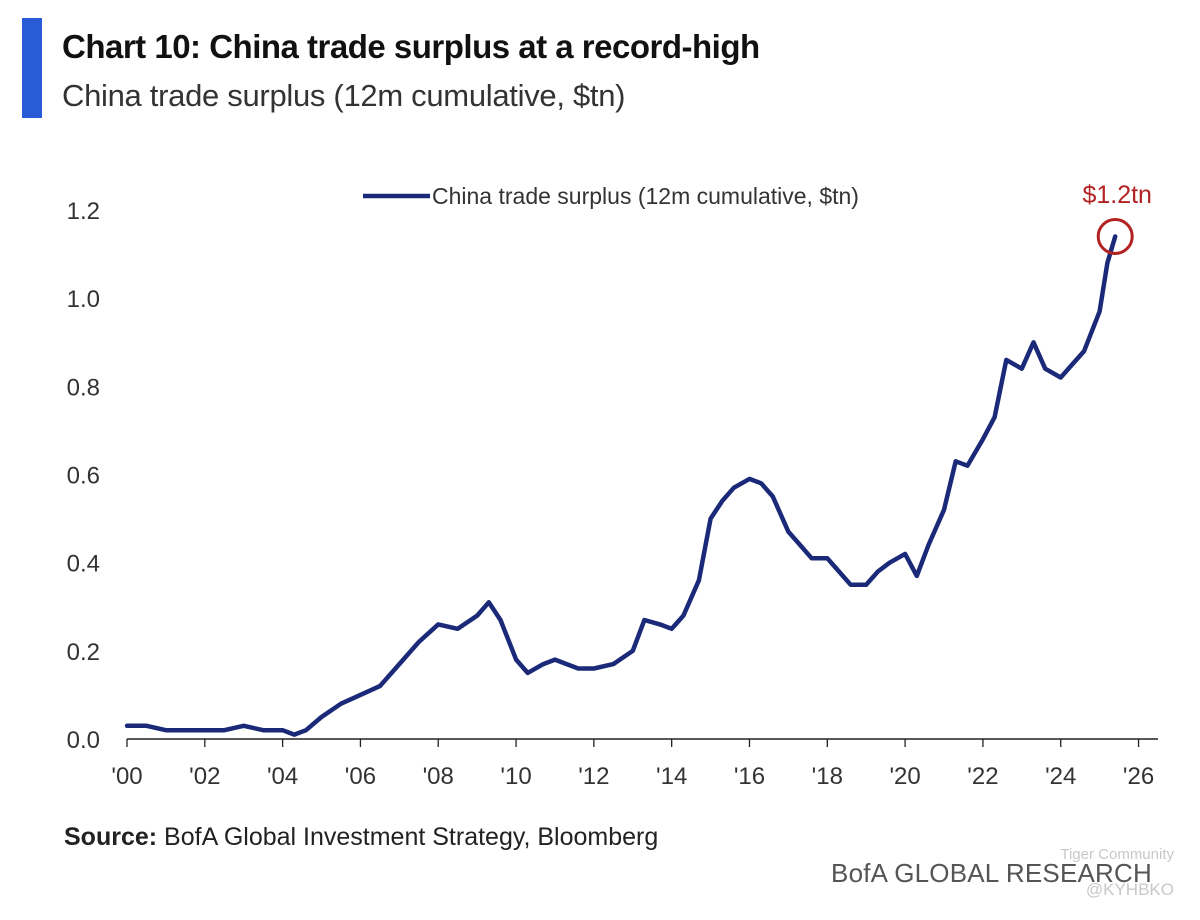 Image resolution: width=1200 pixels, height=920 pixels. I want to click on watermark-line2: @KYHBKO, so click(1129, 889).